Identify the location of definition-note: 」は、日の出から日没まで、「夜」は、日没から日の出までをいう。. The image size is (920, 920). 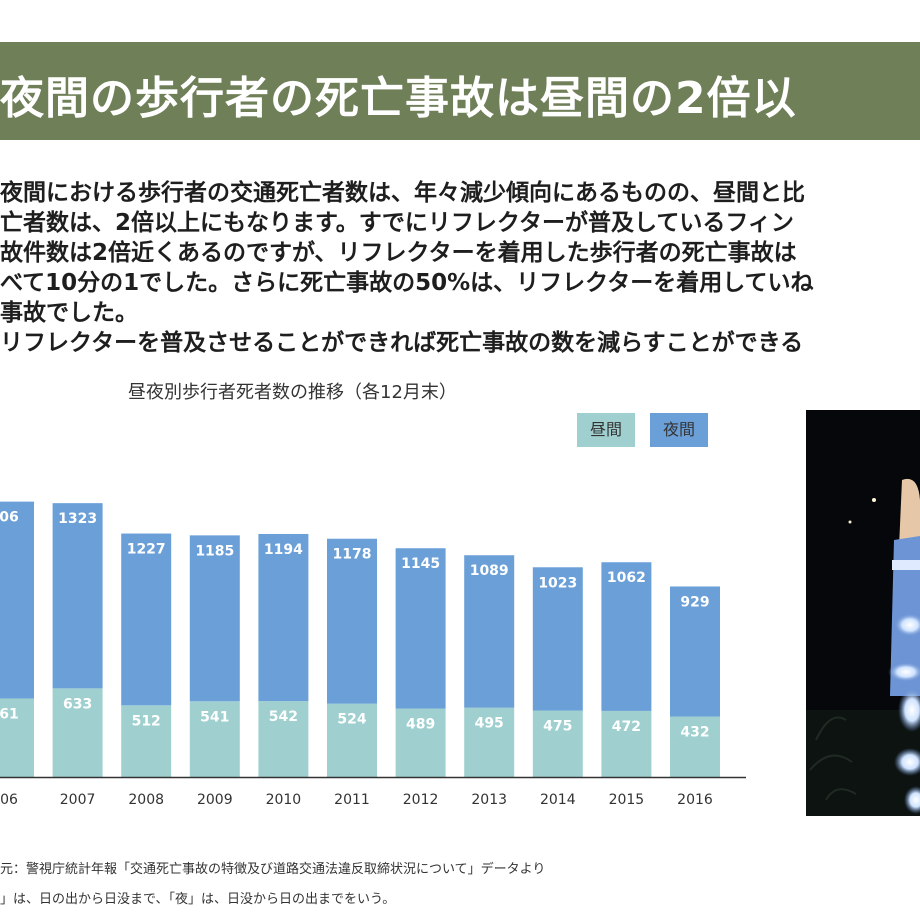
(198, 899).